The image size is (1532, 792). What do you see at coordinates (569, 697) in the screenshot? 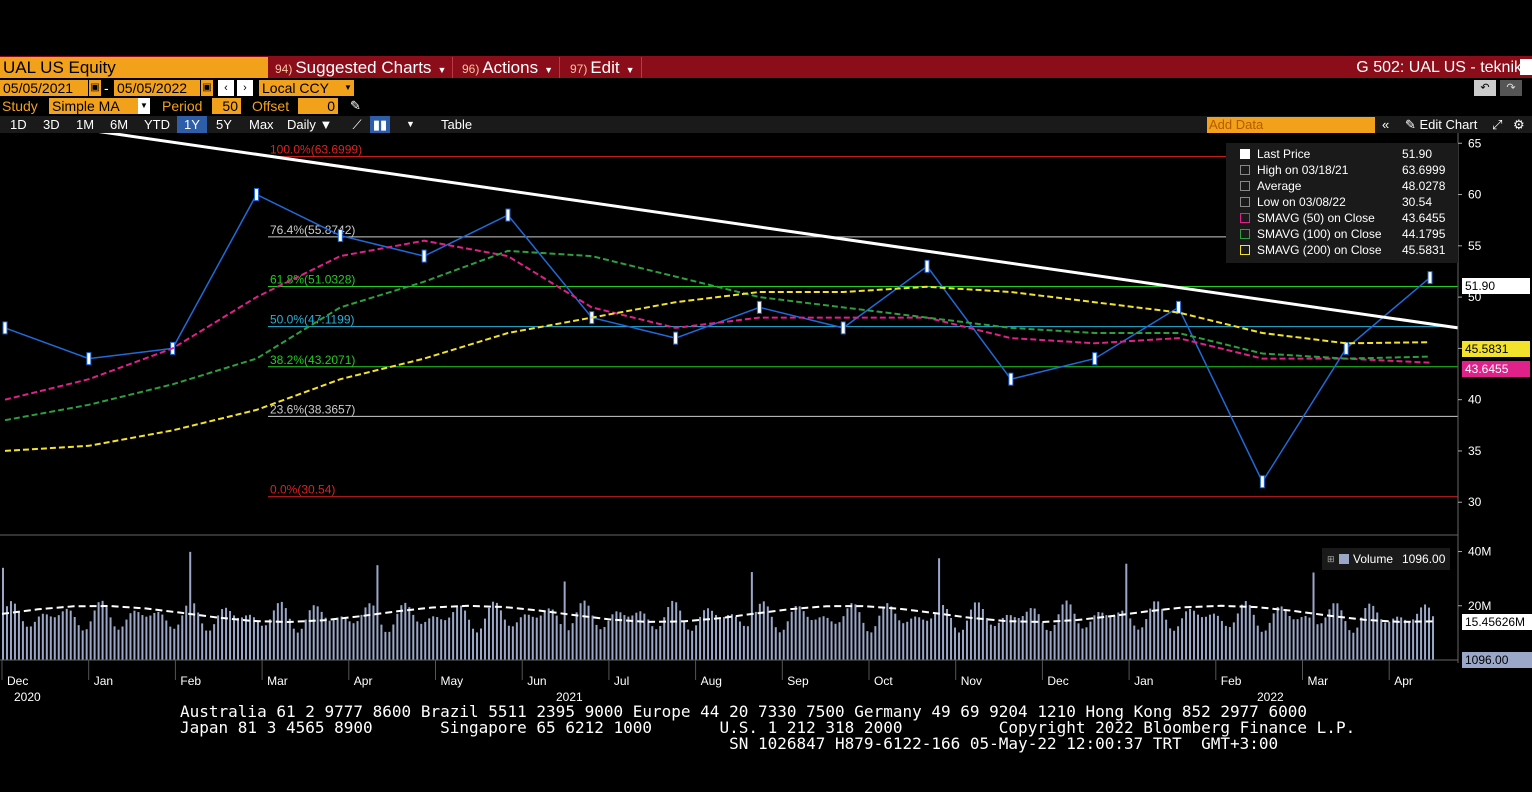
I see `year-label: 2021` at bounding box center [569, 697].